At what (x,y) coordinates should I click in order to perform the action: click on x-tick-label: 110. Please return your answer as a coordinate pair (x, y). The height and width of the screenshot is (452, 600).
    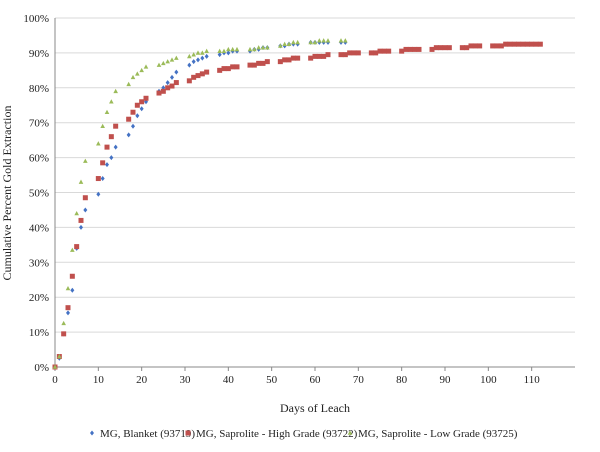
    Looking at the image, I should click on (532, 380).